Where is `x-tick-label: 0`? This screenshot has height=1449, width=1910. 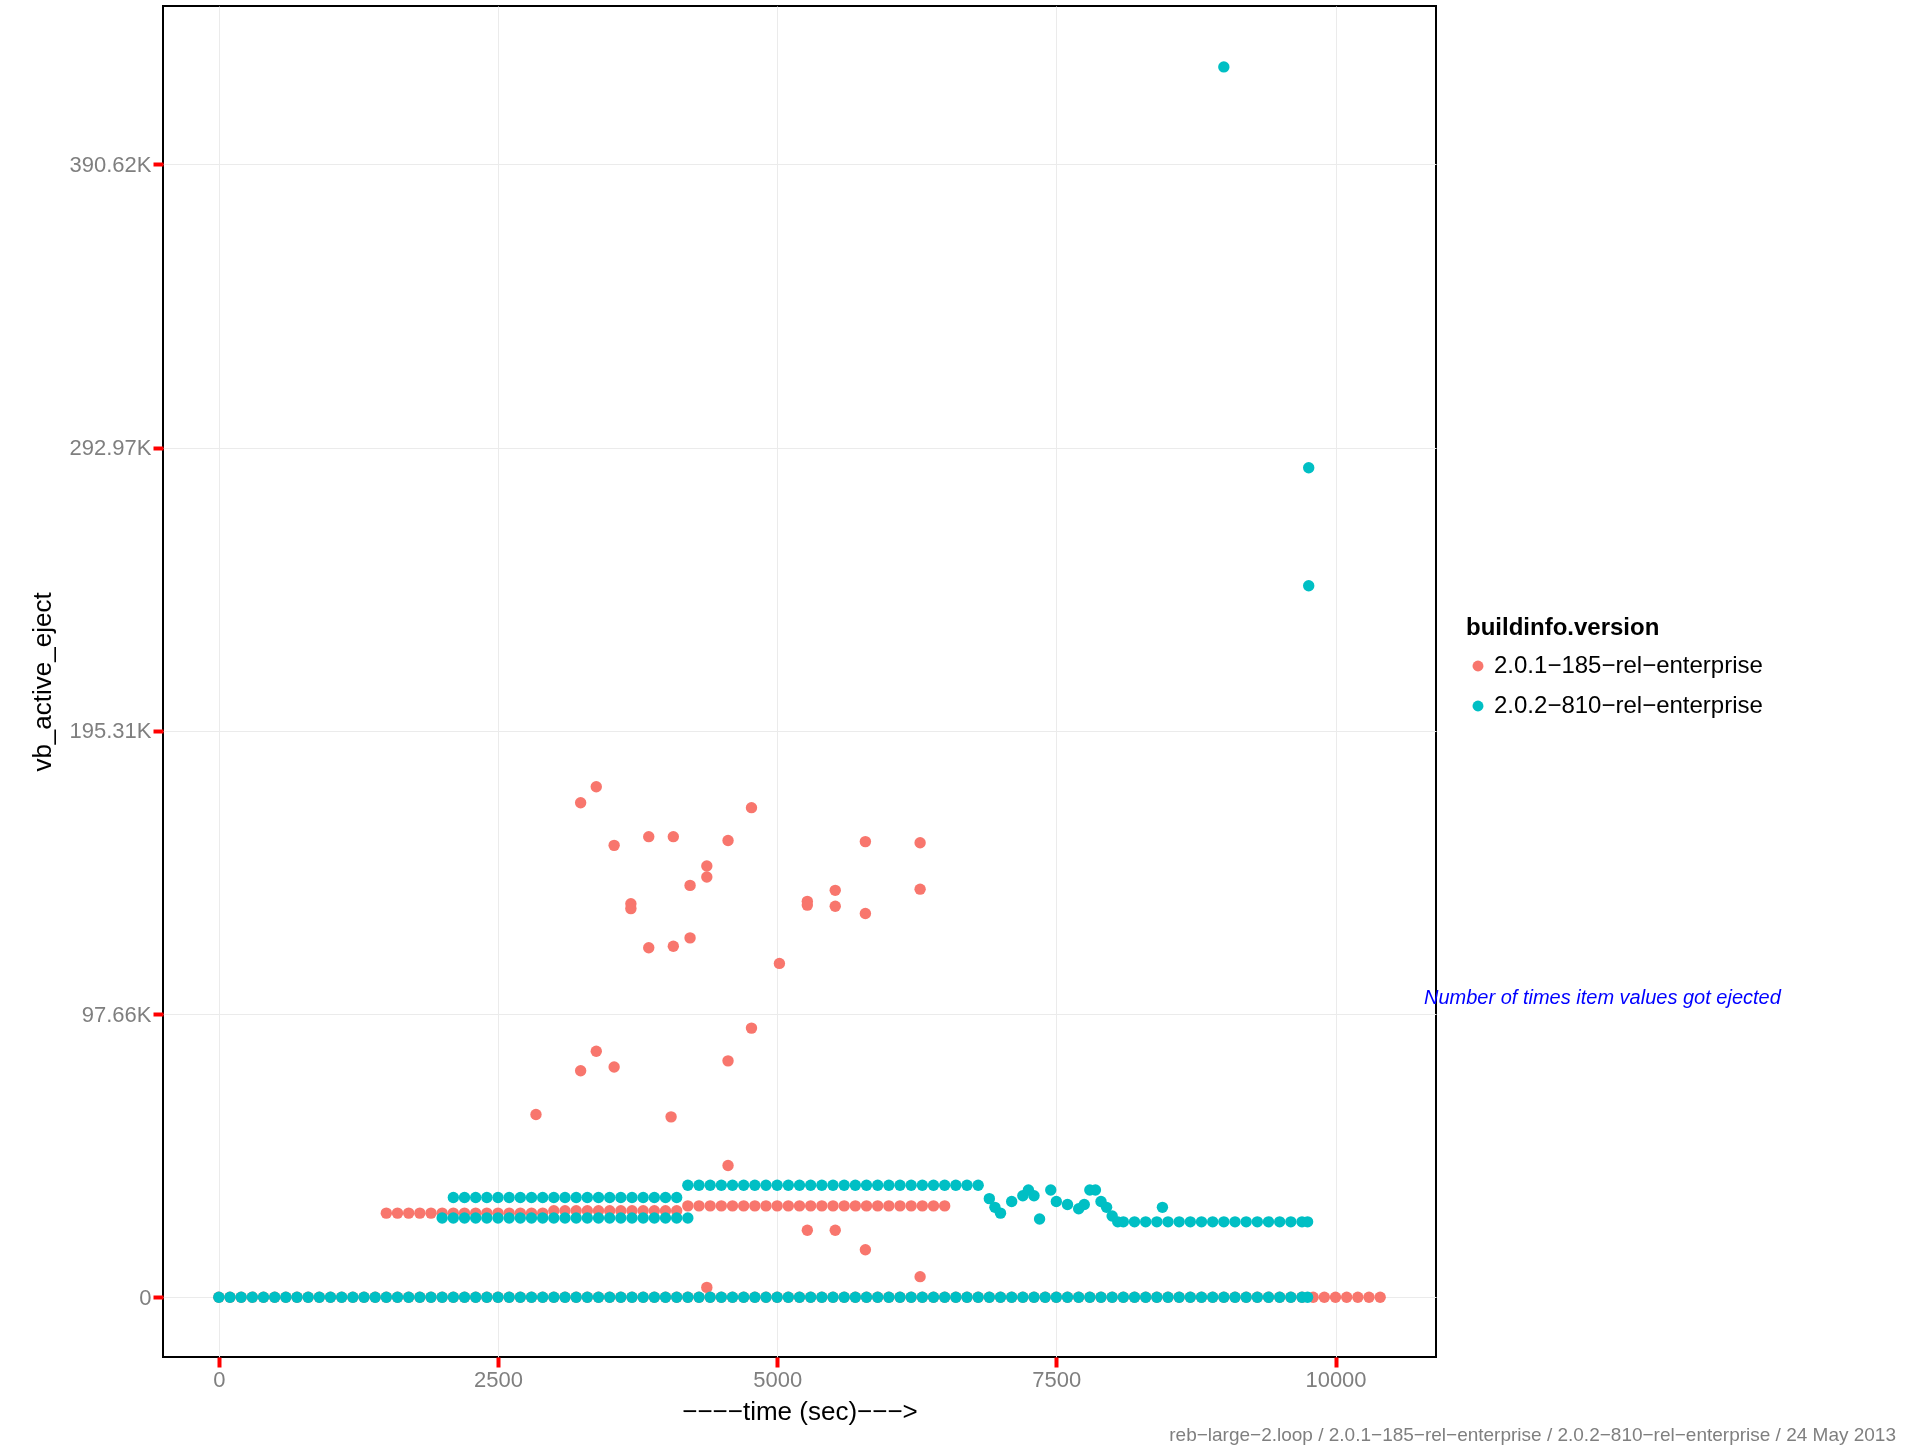
x-tick-label: 0 is located at coordinates (219, 1379).